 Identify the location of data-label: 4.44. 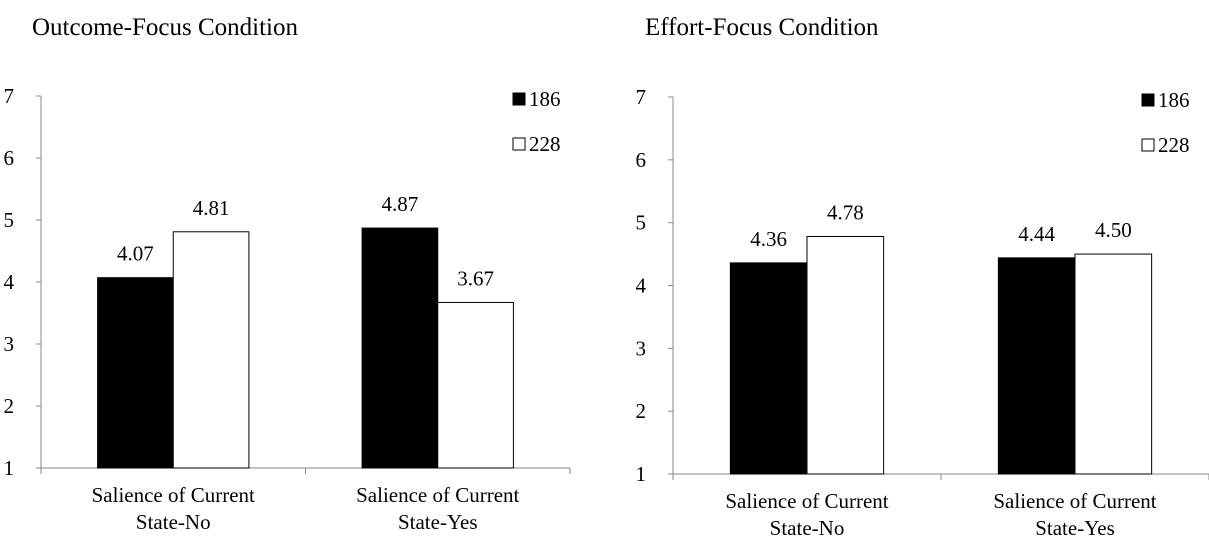
(1036, 234).